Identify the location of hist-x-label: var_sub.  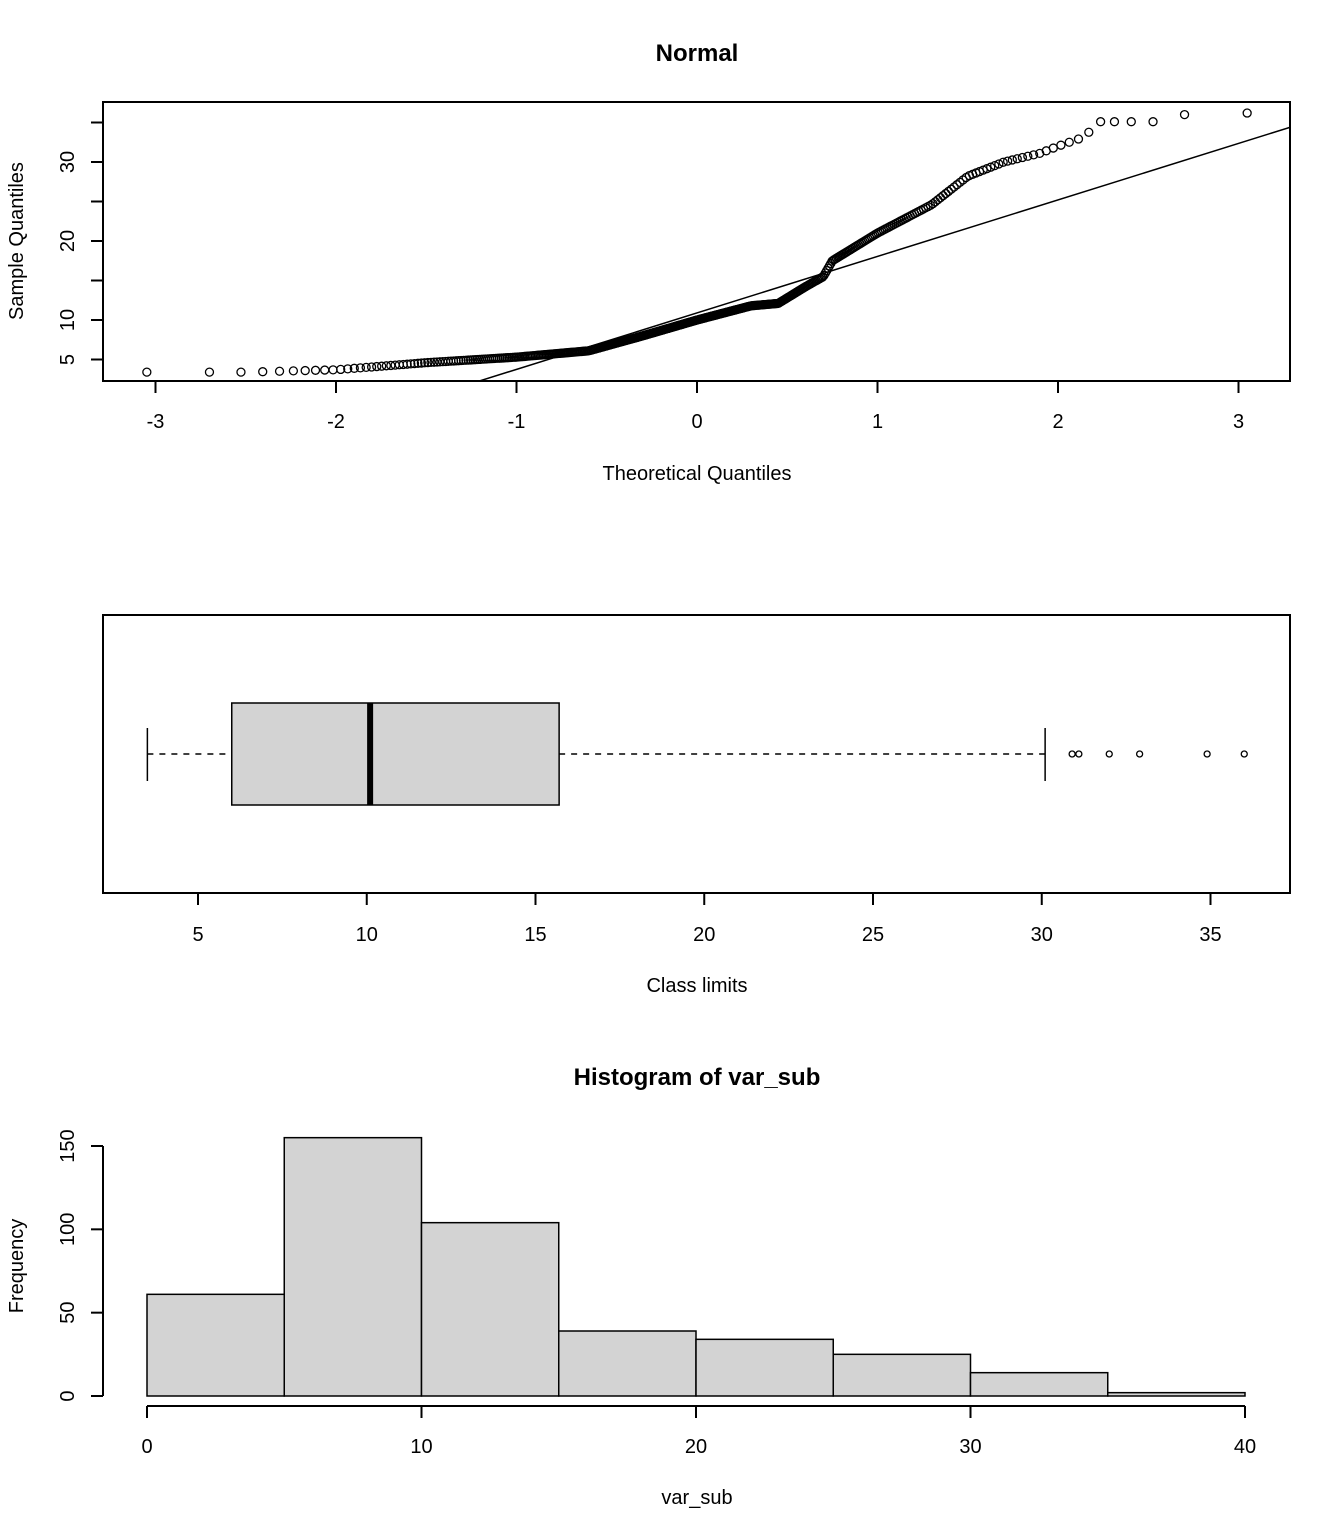
(696, 1498).